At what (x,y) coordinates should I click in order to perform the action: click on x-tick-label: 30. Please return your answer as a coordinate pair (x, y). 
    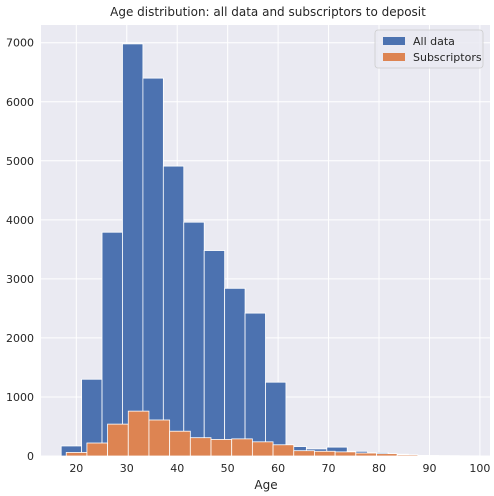
    Looking at the image, I should click on (127, 468).